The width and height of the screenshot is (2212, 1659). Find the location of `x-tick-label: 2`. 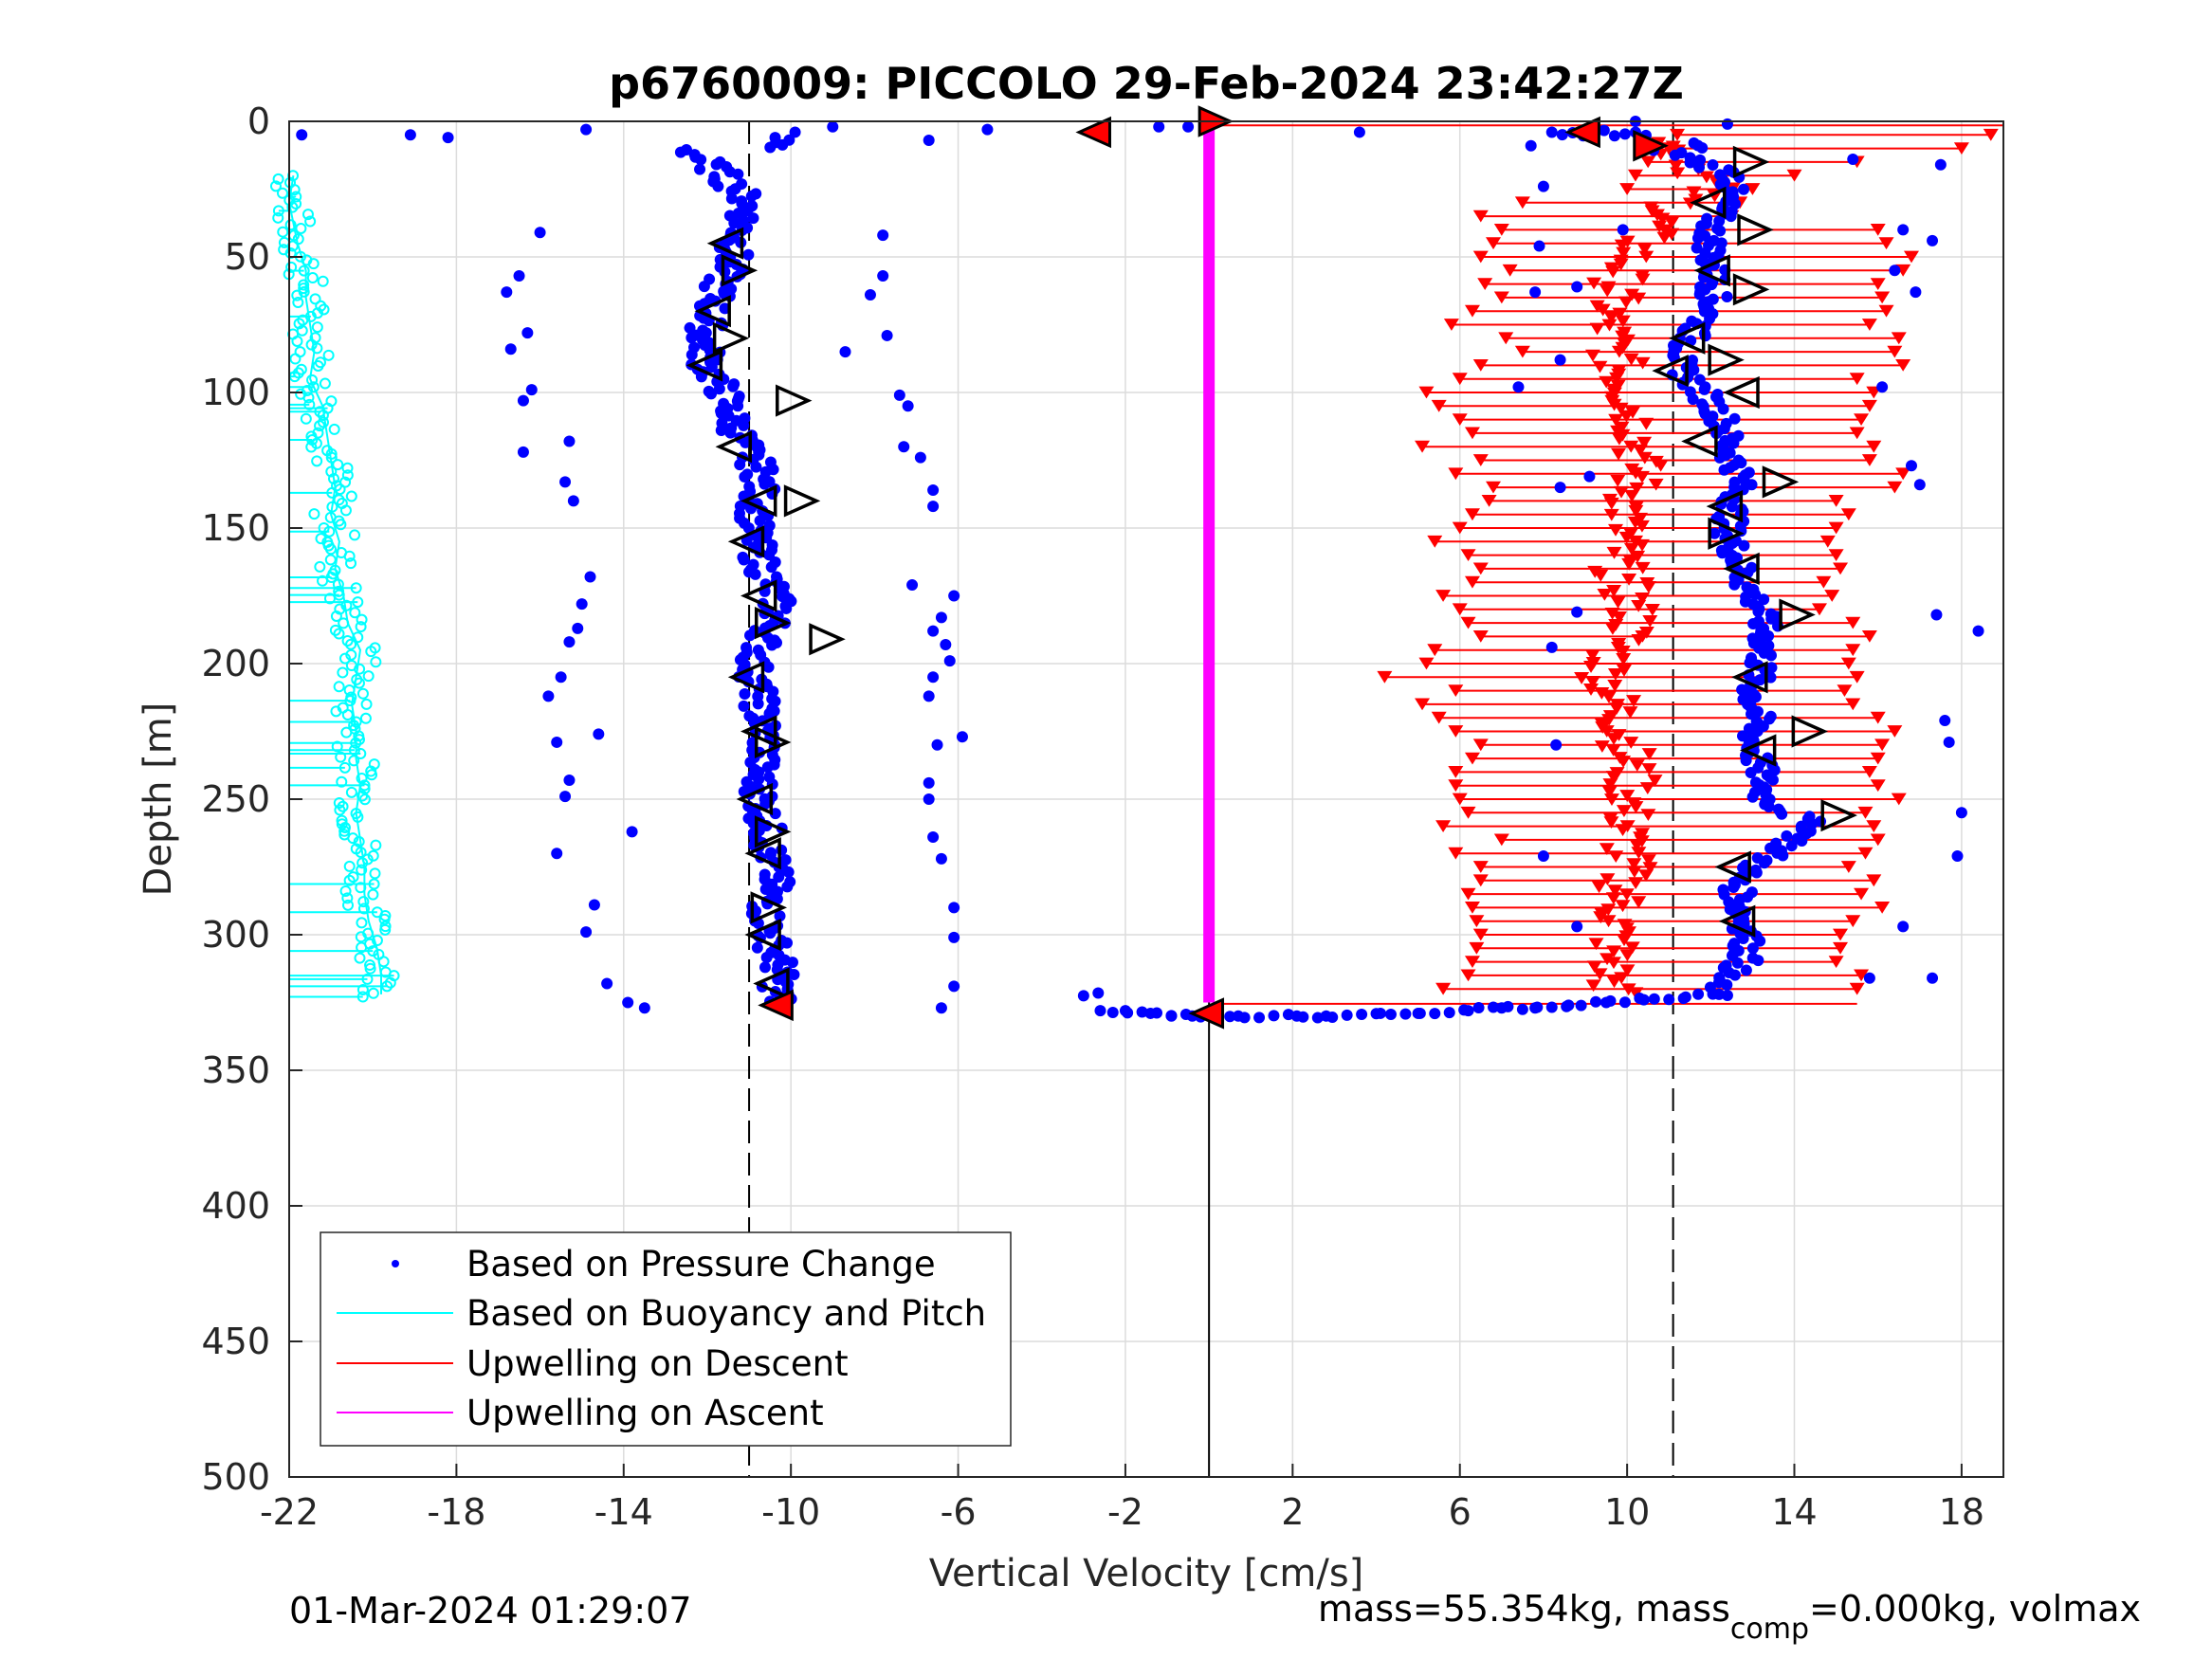

x-tick-label: 2 is located at coordinates (1292, 1512).